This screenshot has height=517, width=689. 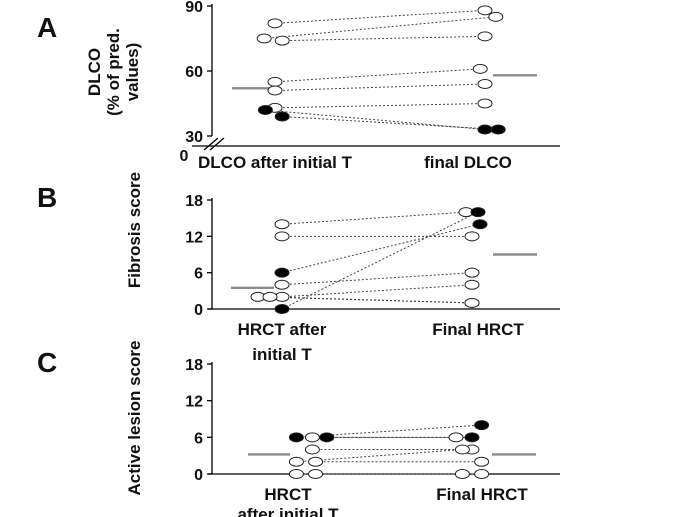 What do you see at coordinates (184, 156) in the screenshot?
I see `zero-tick-label: 0` at bounding box center [184, 156].